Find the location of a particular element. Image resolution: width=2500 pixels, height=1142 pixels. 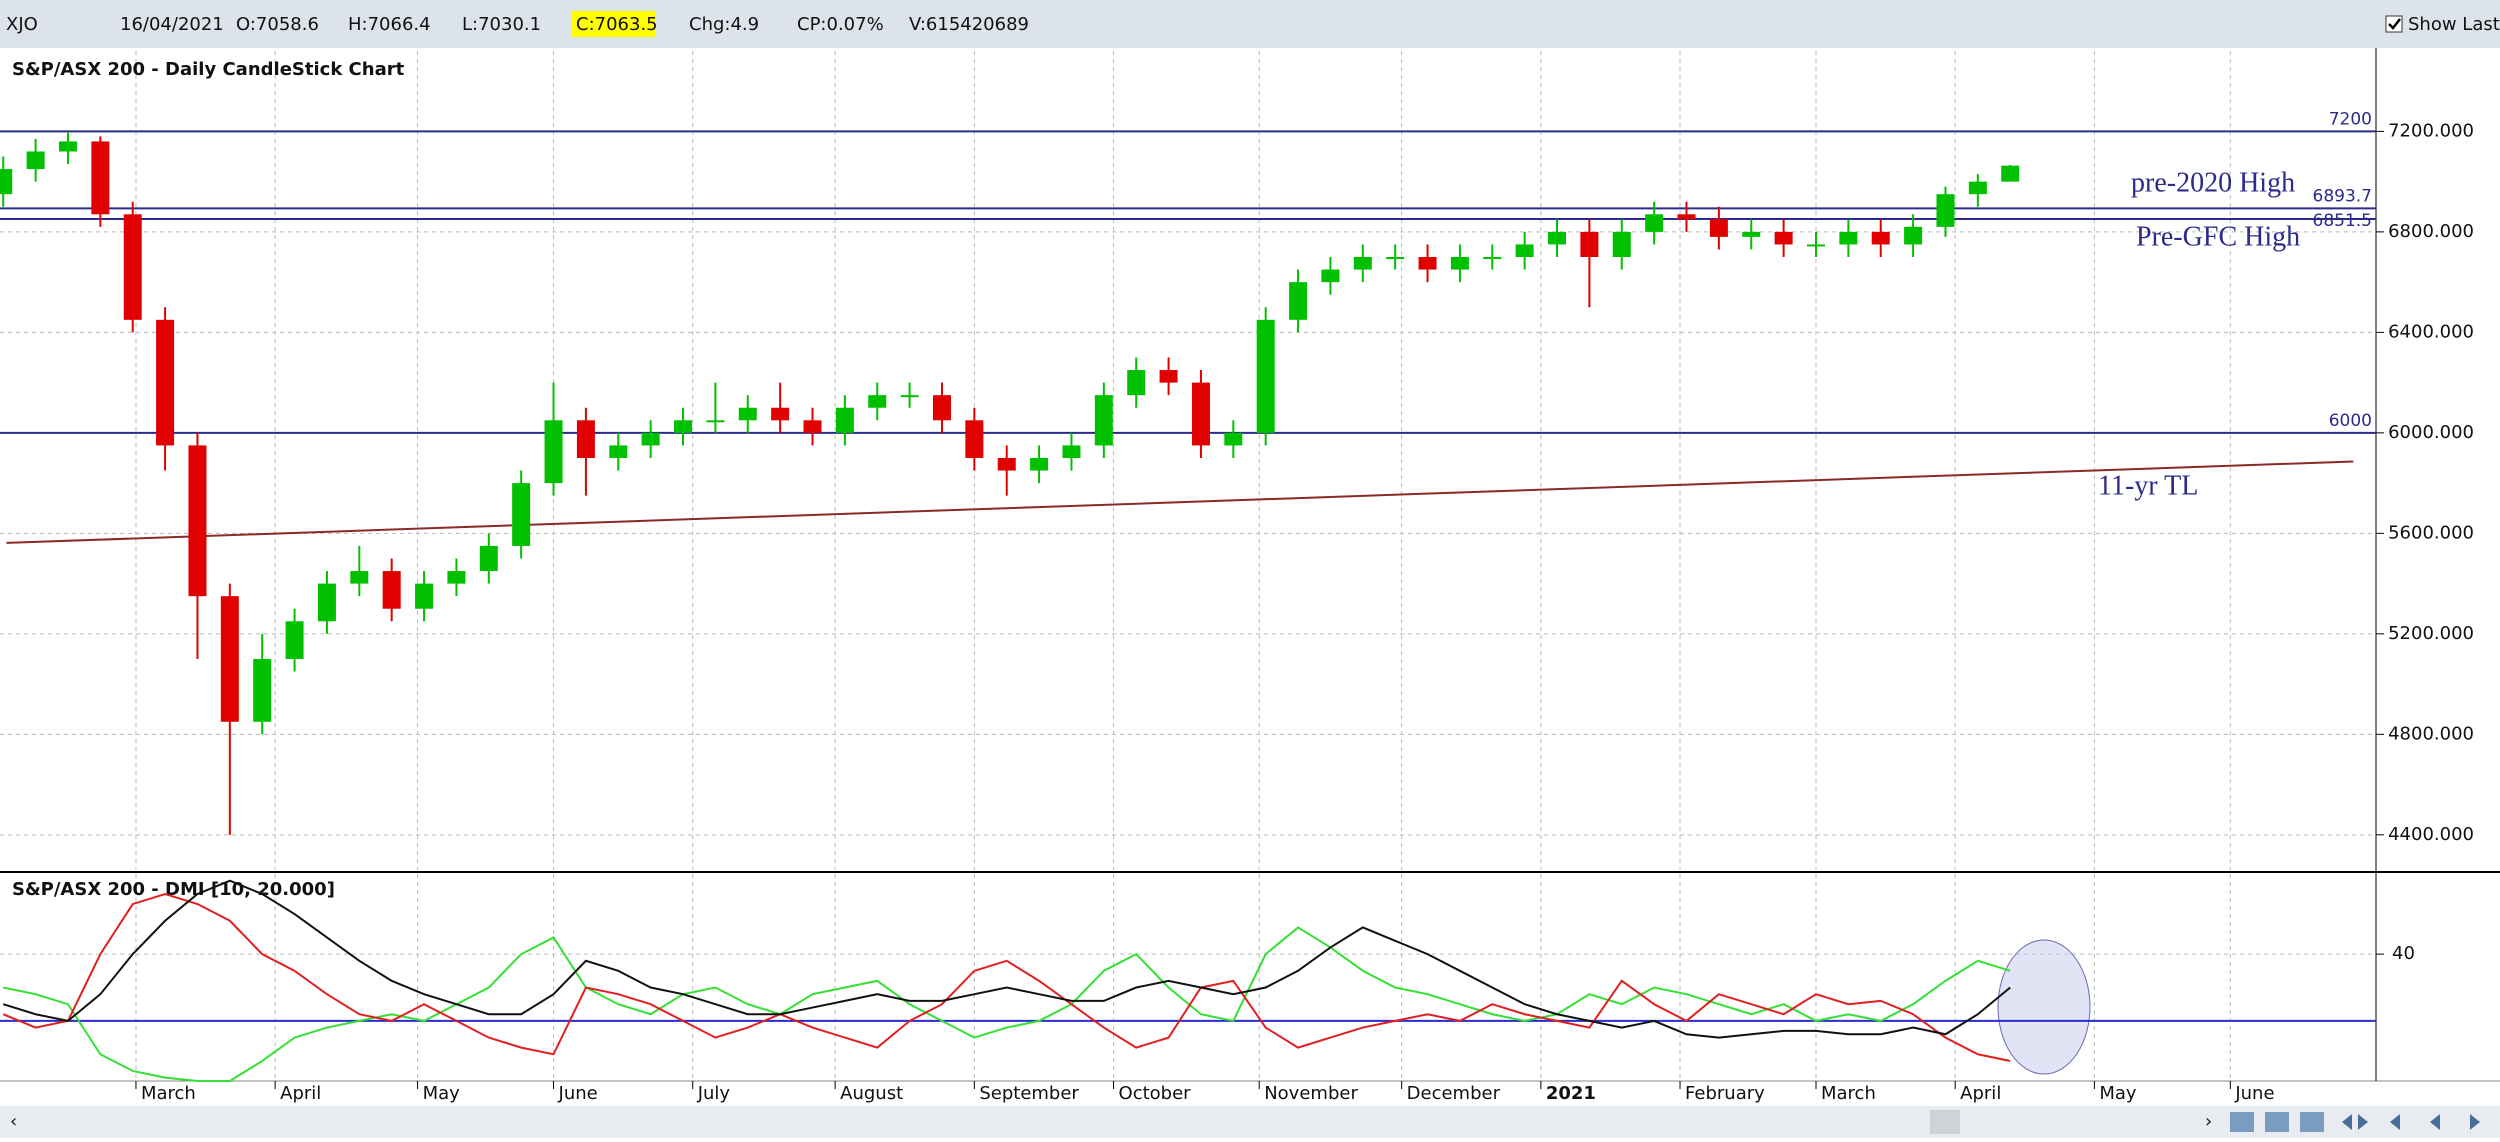

low: L:7030.1 is located at coordinates (501, 24).